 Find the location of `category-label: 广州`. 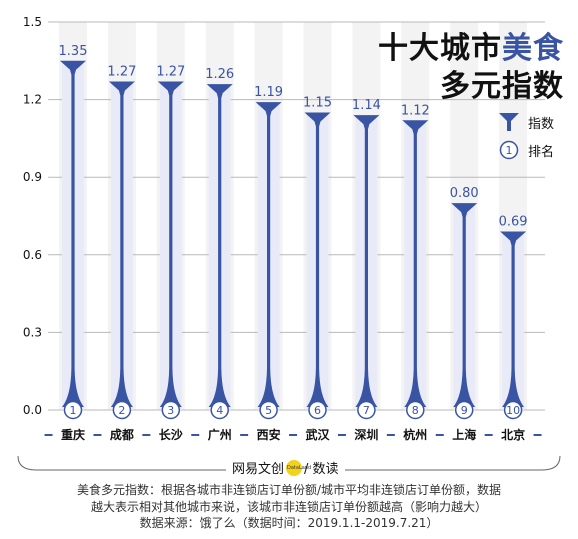

category-label: 广州 is located at coordinates (220, 434).